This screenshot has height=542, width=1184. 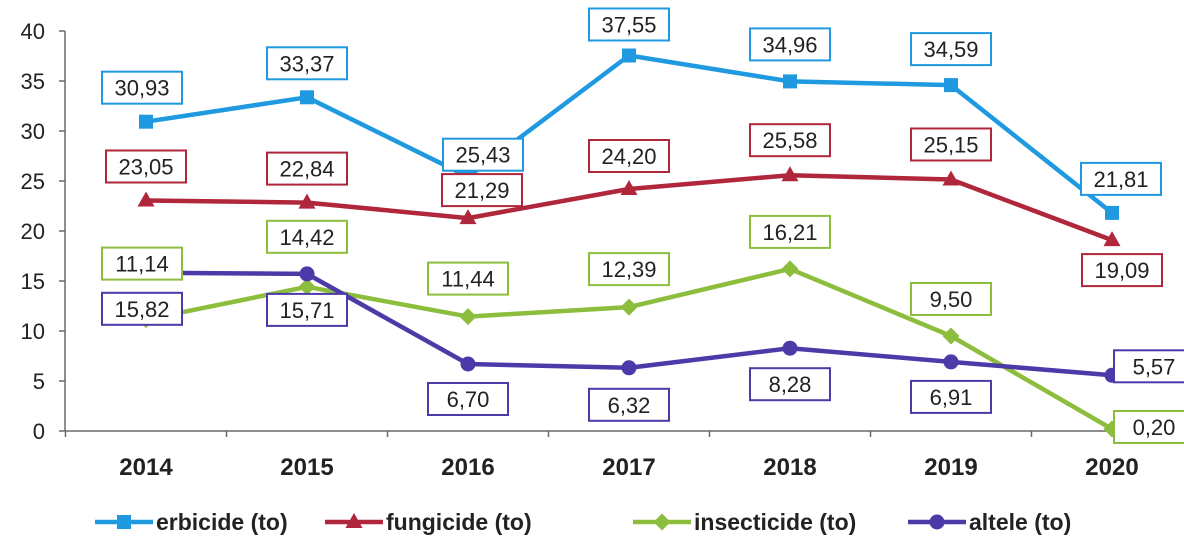 I want to click on data-label: 11,44, so click(x=468, y=278).